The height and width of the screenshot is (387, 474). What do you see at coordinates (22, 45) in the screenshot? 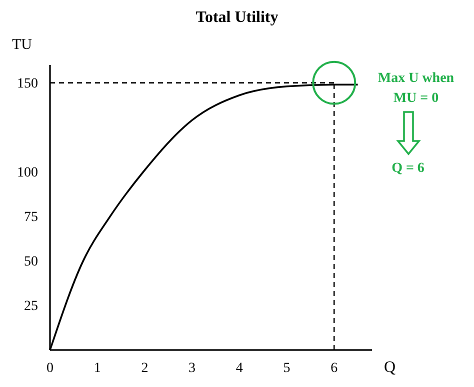
I see `y-axis-title: TU` at bounding box center [22, 45].